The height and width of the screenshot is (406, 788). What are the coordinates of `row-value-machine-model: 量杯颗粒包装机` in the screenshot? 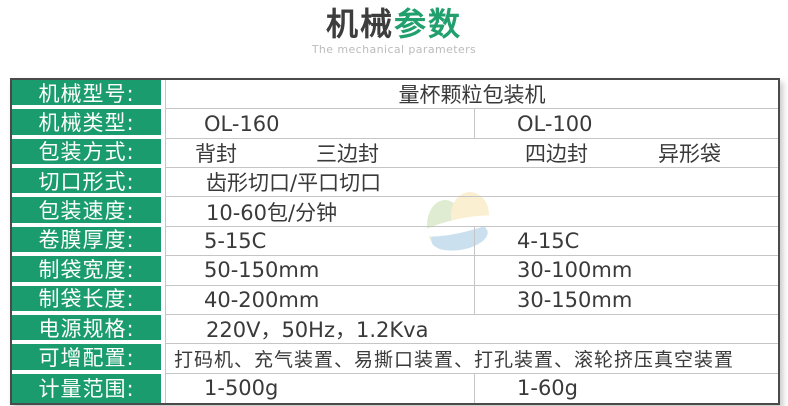 It's located at (471, 95).